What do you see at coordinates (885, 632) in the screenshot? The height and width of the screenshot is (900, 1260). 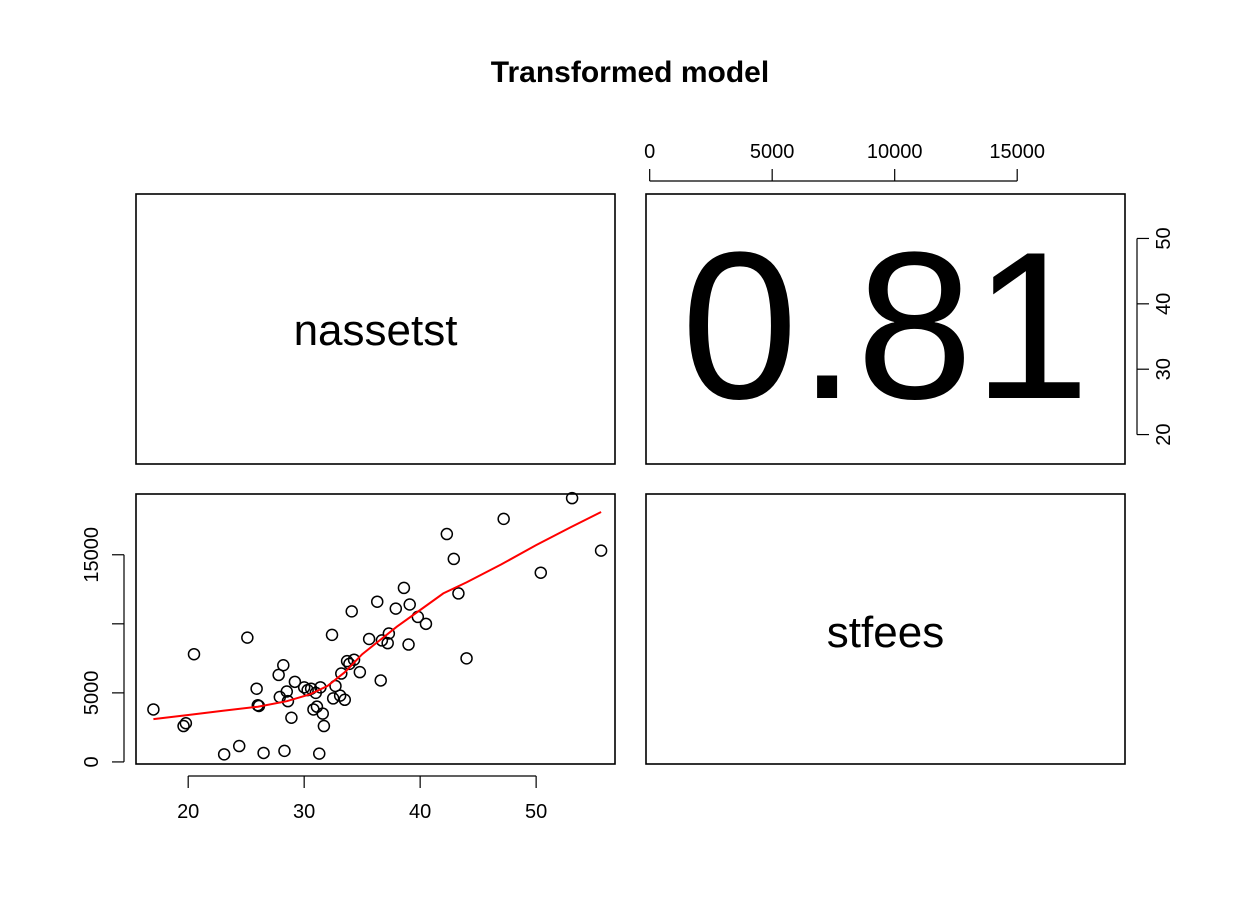 I see `variable-label-stfees: stfees` at bounding box center [885, 632].